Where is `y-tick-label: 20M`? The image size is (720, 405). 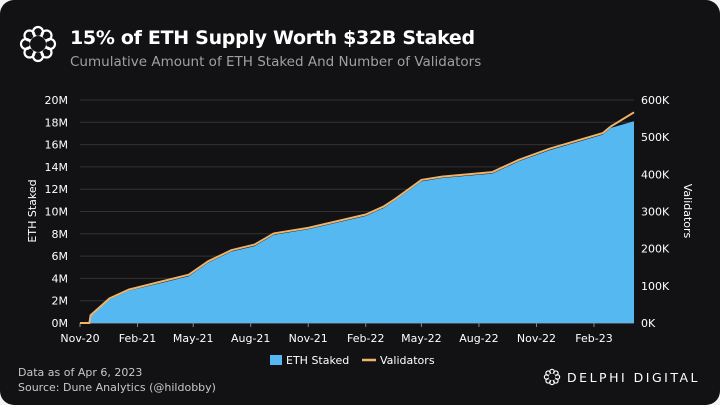 y-tick-label: 20M is located at coordinates (57, 100).